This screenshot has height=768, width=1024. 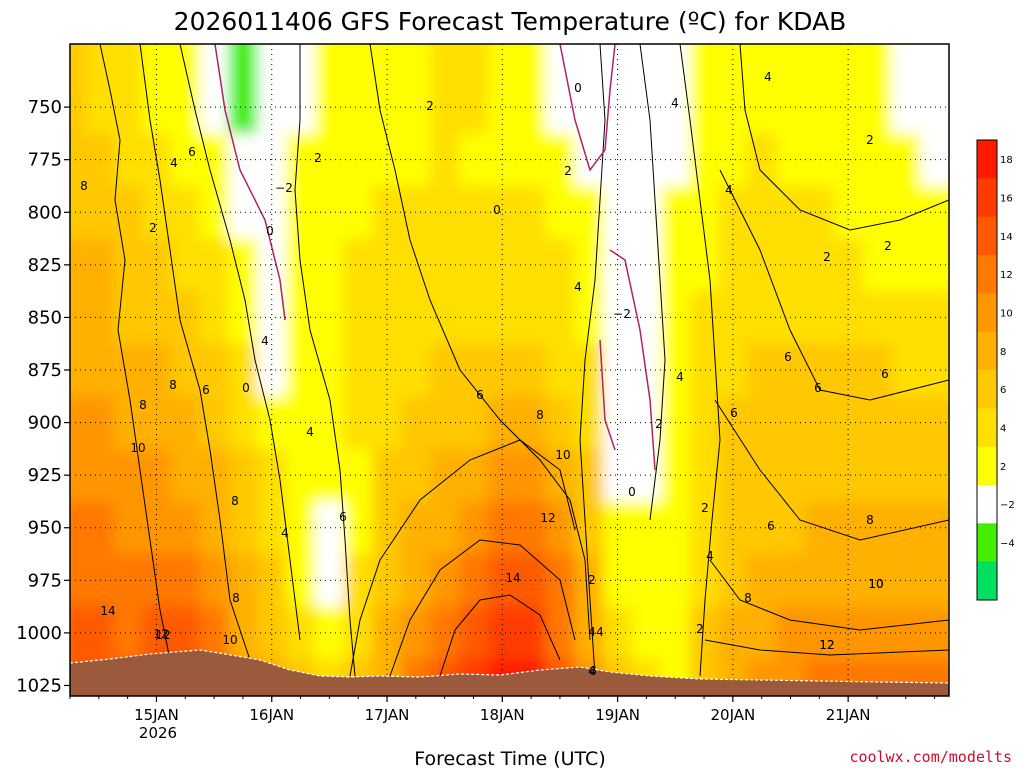 I want to click on y-tick-label: 1025, so click(x=39, y=685).